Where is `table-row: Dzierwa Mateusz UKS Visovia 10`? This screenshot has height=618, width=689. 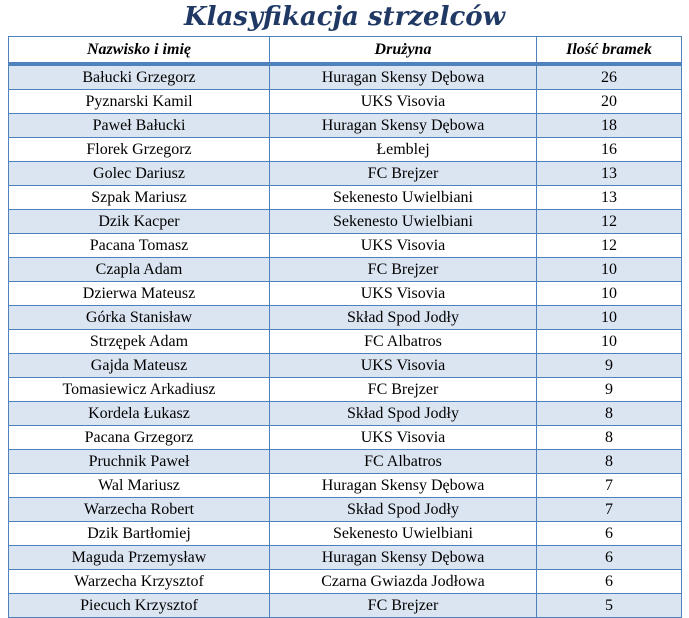
table-row: Dzierwa Mateusz UKS Visovia 10 is located at coordinates (345, 293).